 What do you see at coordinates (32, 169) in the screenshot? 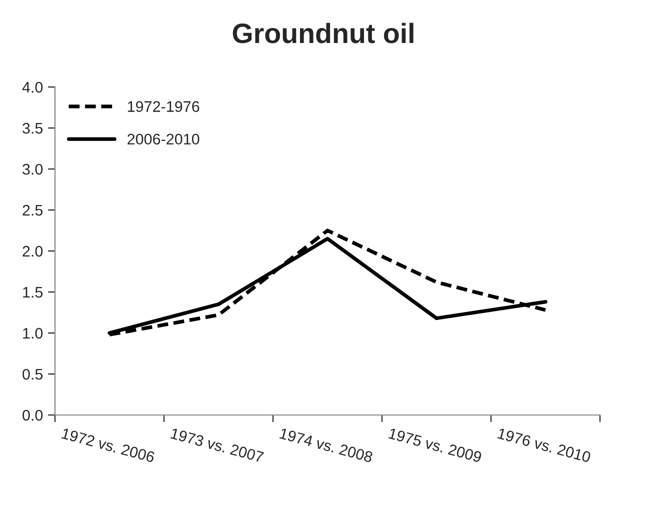
I see `y-tick-label: 3.0` at bounding box center [32, 169].